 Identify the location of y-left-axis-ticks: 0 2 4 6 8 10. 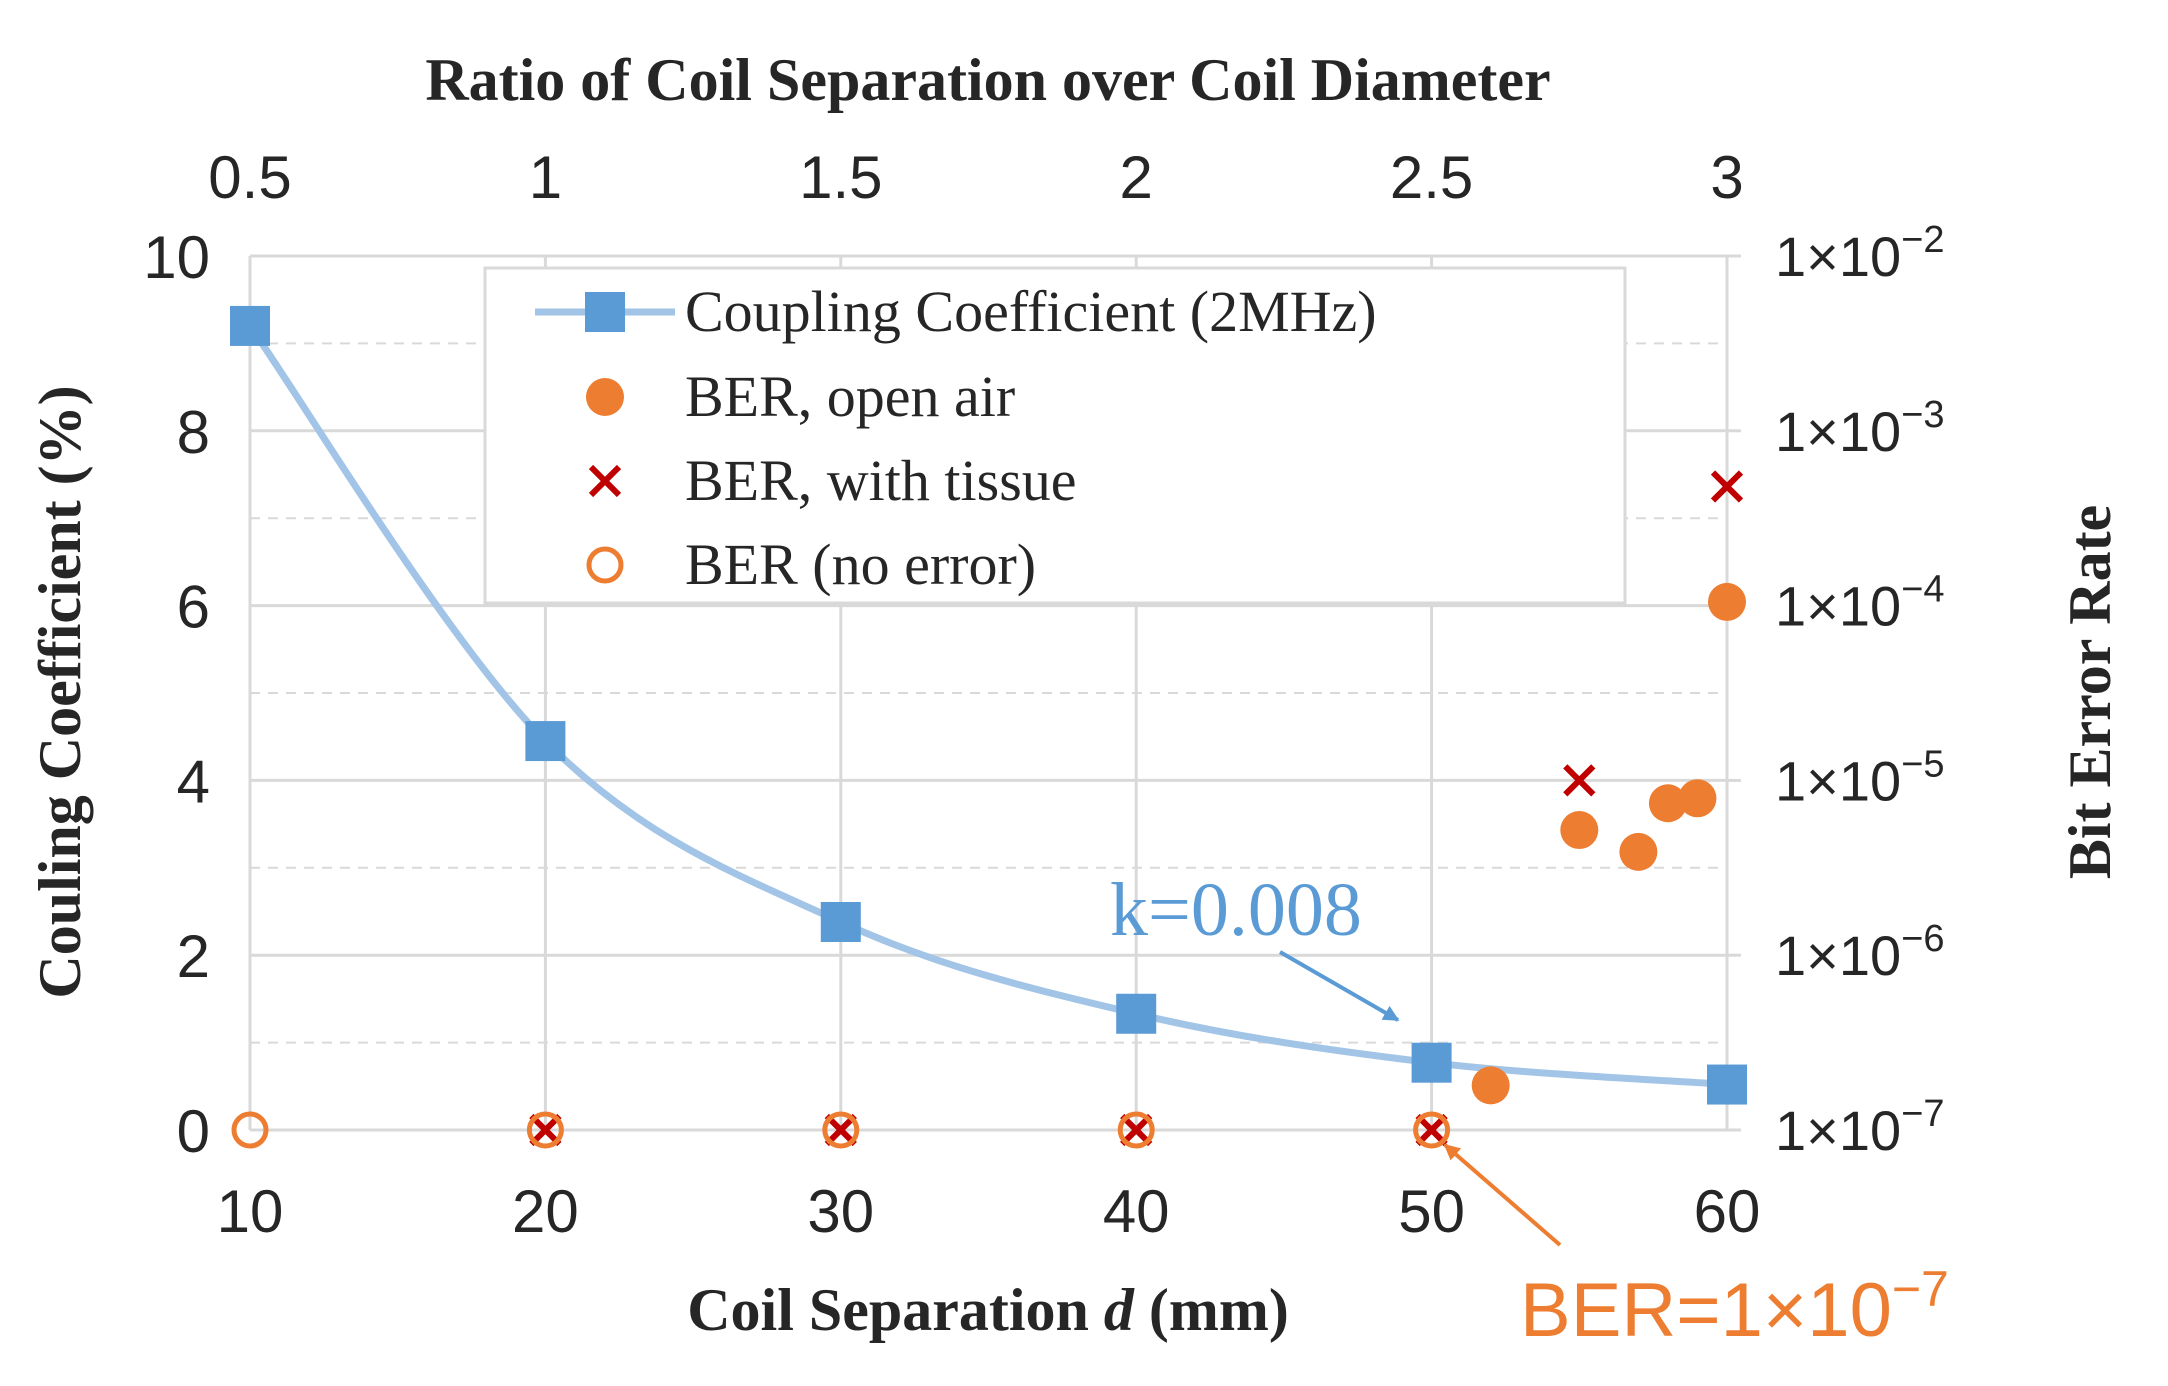
(176, 694).